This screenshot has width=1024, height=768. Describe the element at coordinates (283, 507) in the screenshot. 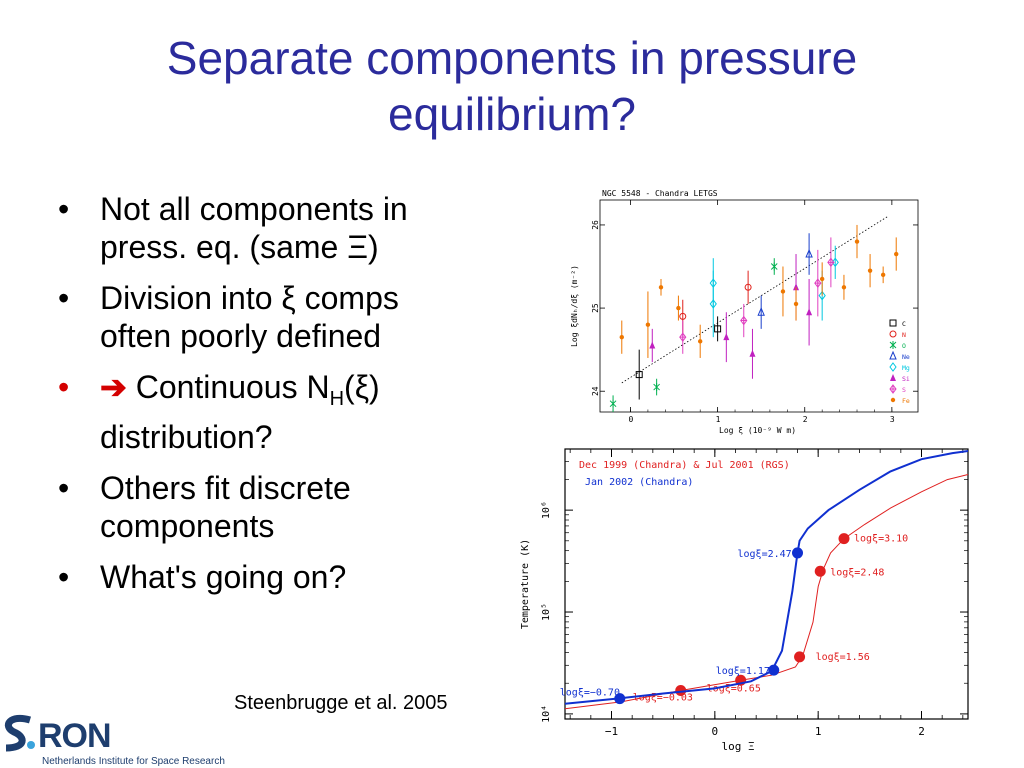

I see `bullet-item: • Others fit discrete components` at that location.